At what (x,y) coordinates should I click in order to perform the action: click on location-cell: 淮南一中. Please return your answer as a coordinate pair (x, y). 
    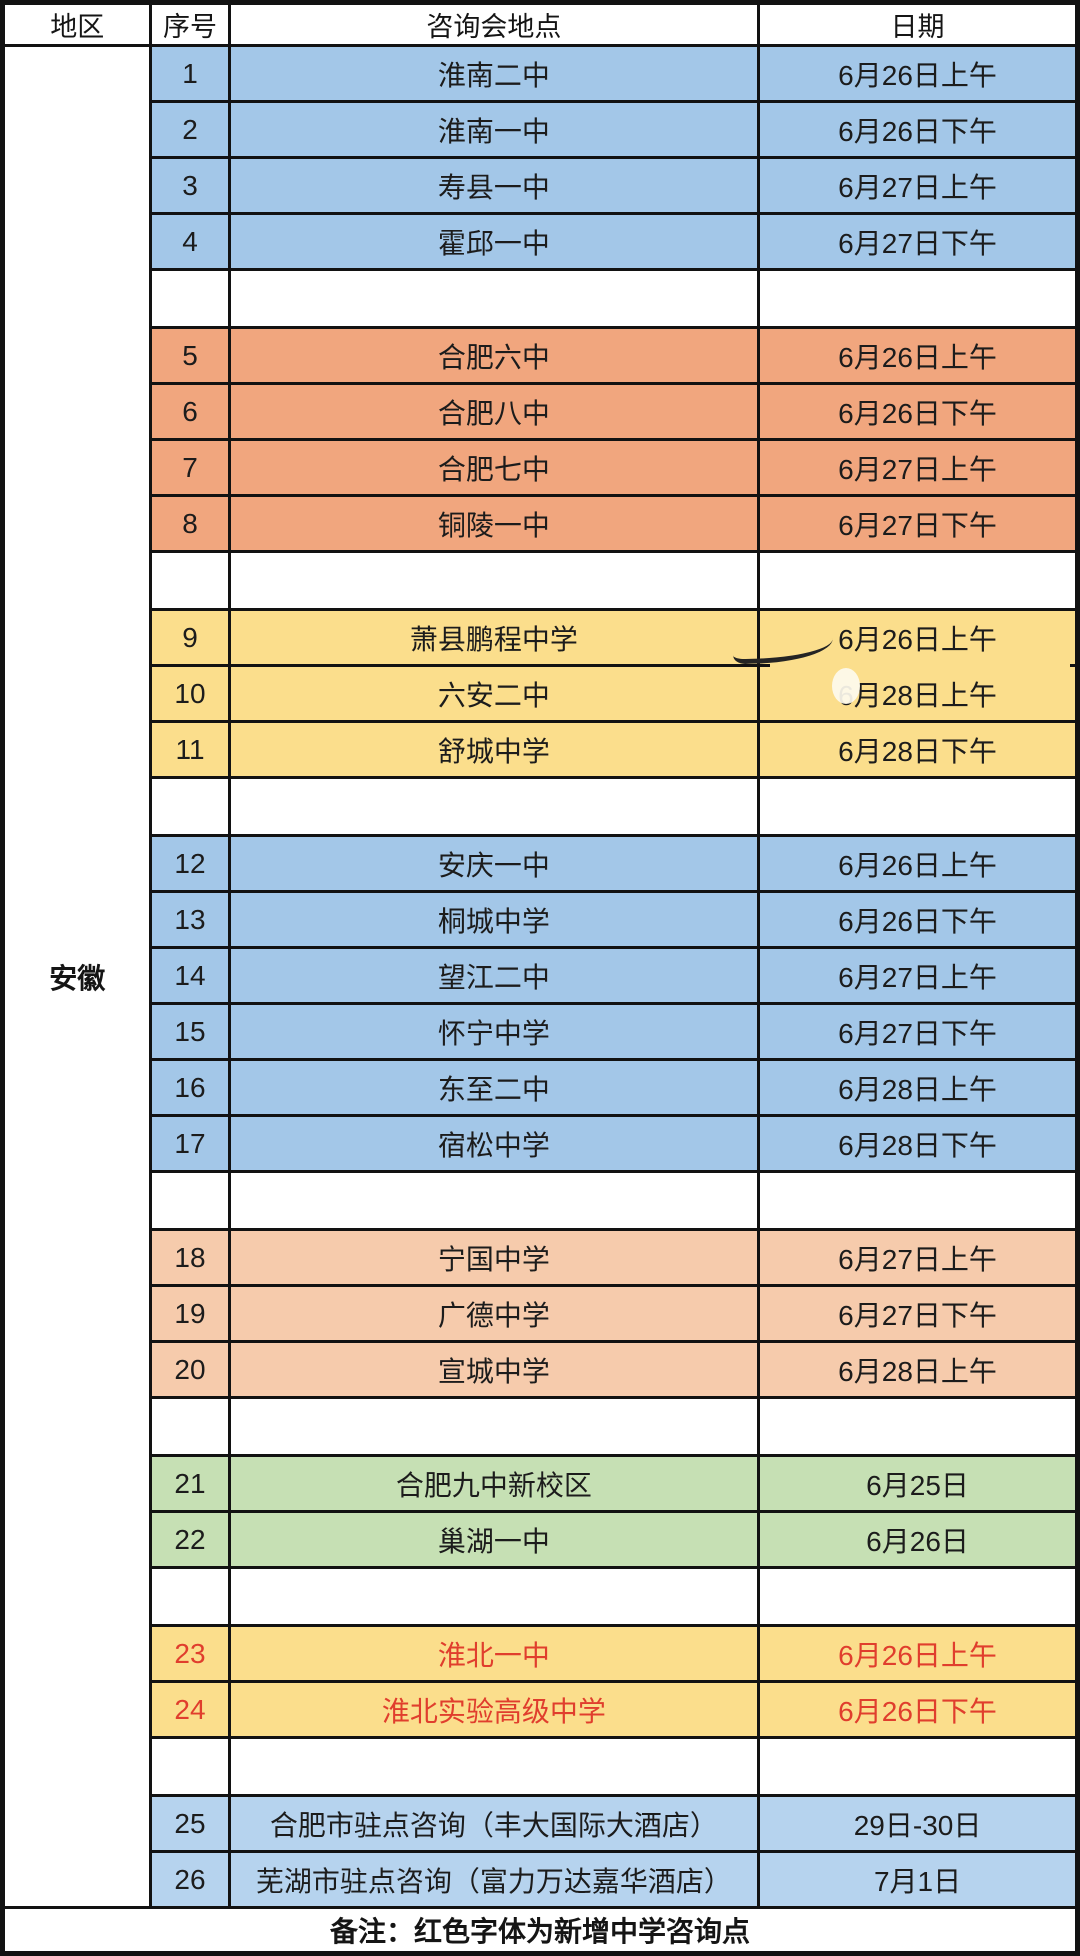
    Looking at the image, I should click on (494, 129).